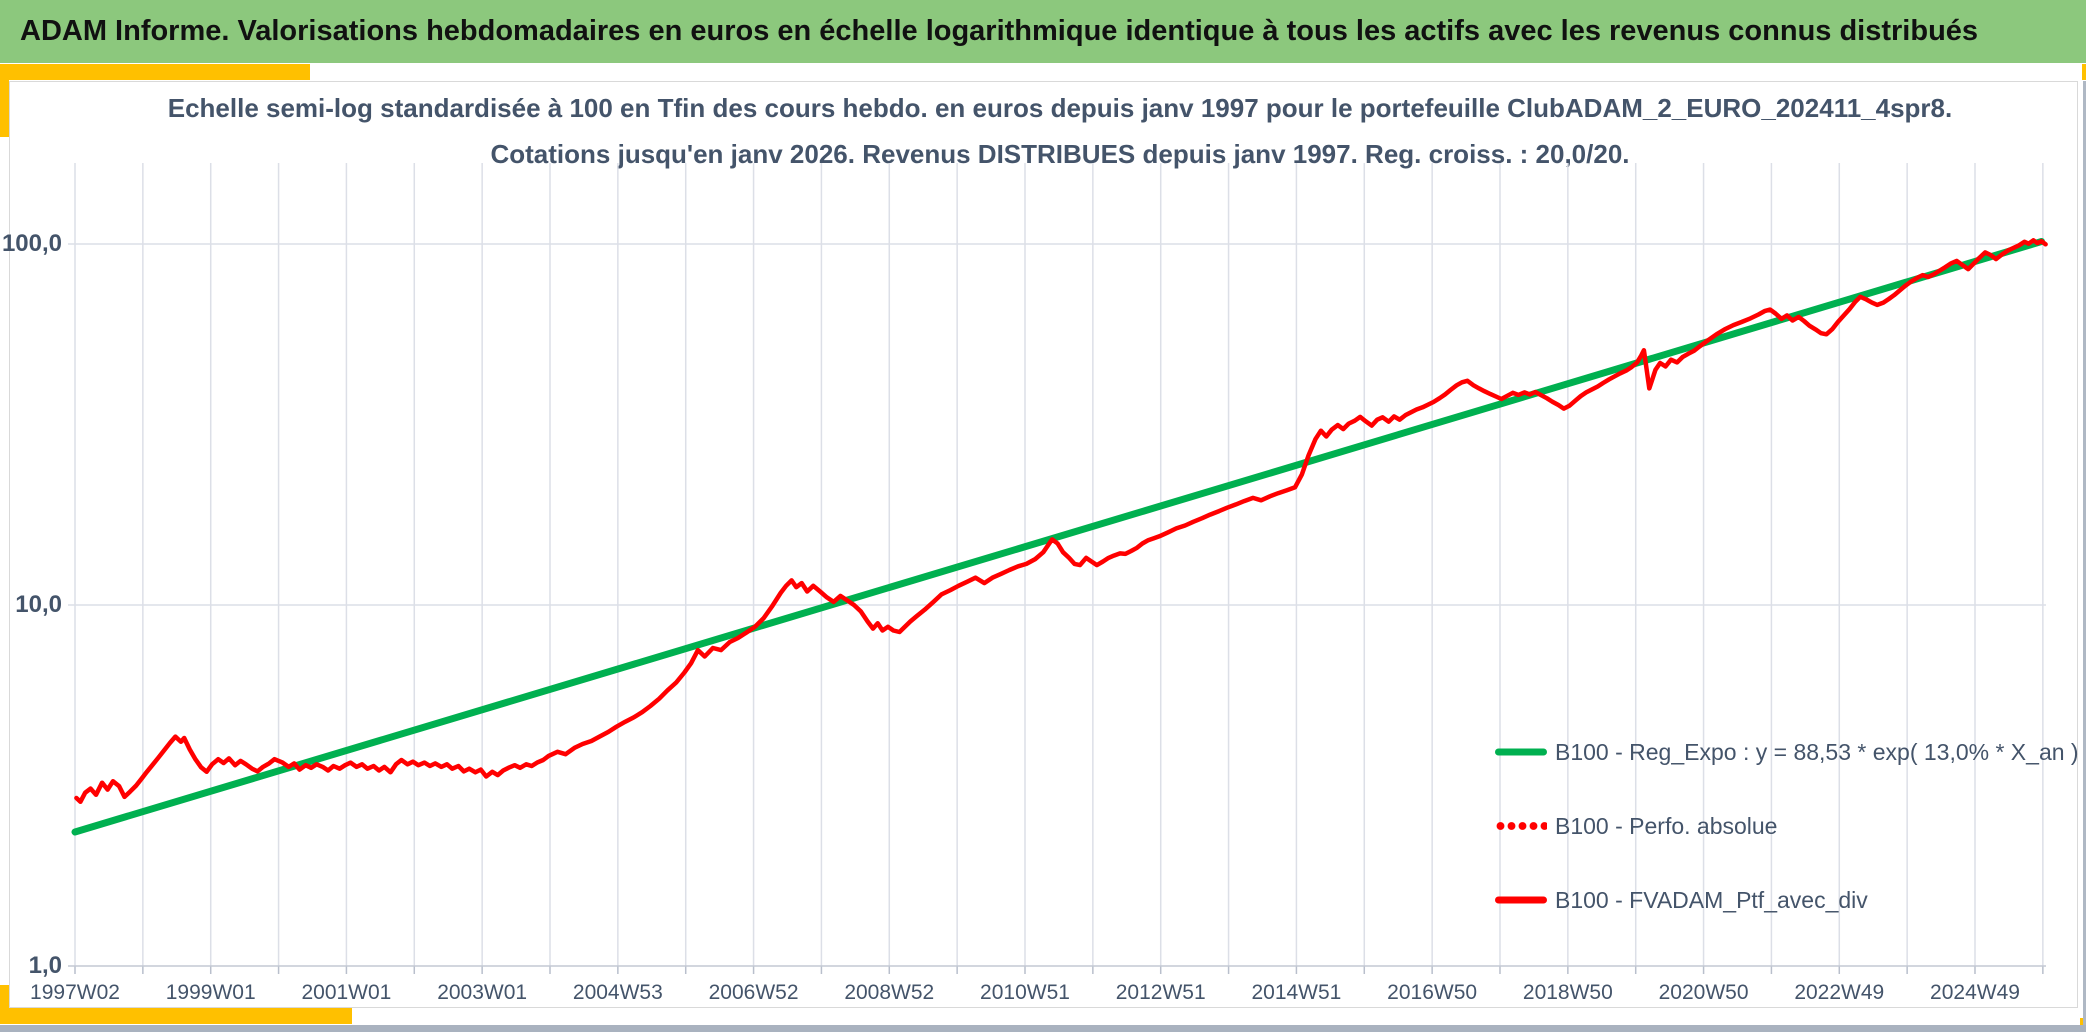  What do you see at coordinates (1025, 992) in the screenshot?
I see `x-tick-label: 2010W51` at bounding box center [1025, 992].